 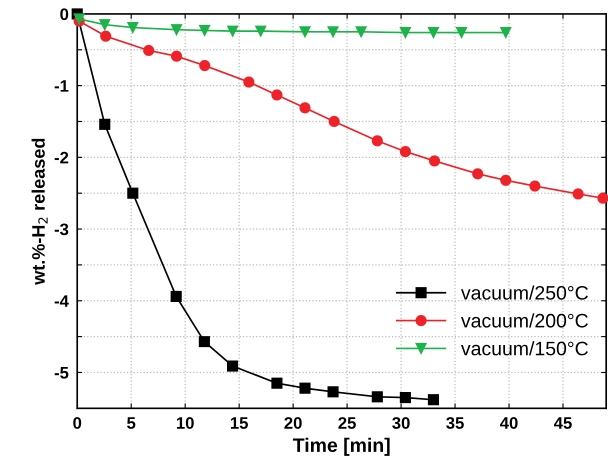 What do you see at coordinates (77, 423) in the screenshot?
I see `x-tick-label: 0` at bounding box center [77, 423].